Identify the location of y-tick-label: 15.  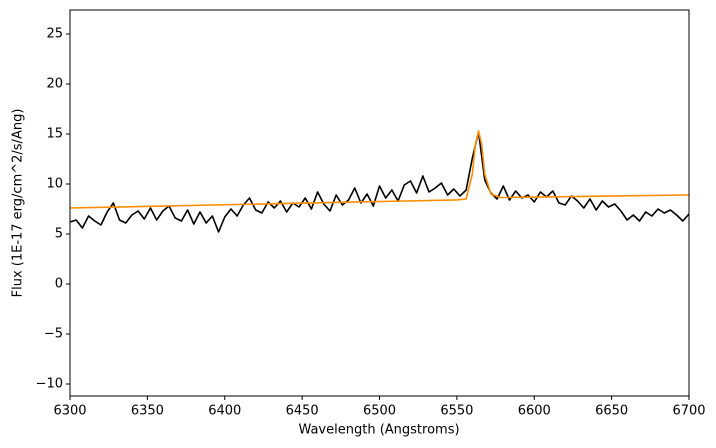
(54, 134).